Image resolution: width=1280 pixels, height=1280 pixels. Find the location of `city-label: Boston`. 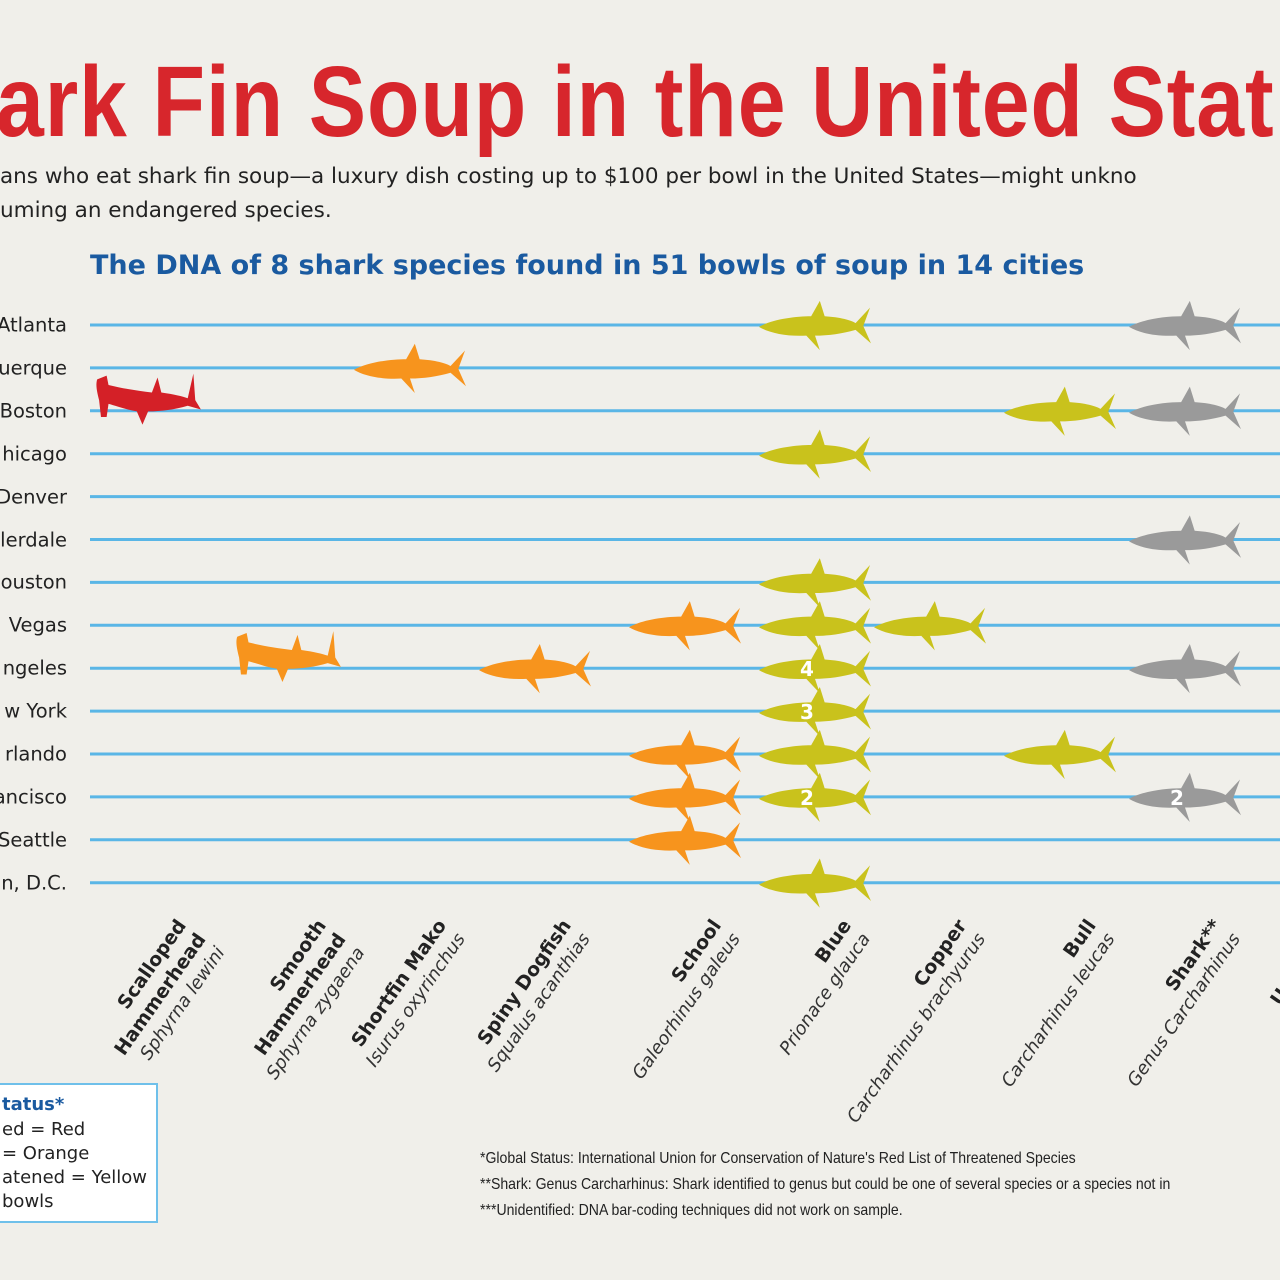

city-label: Boston is located at coordinates (33, 411).